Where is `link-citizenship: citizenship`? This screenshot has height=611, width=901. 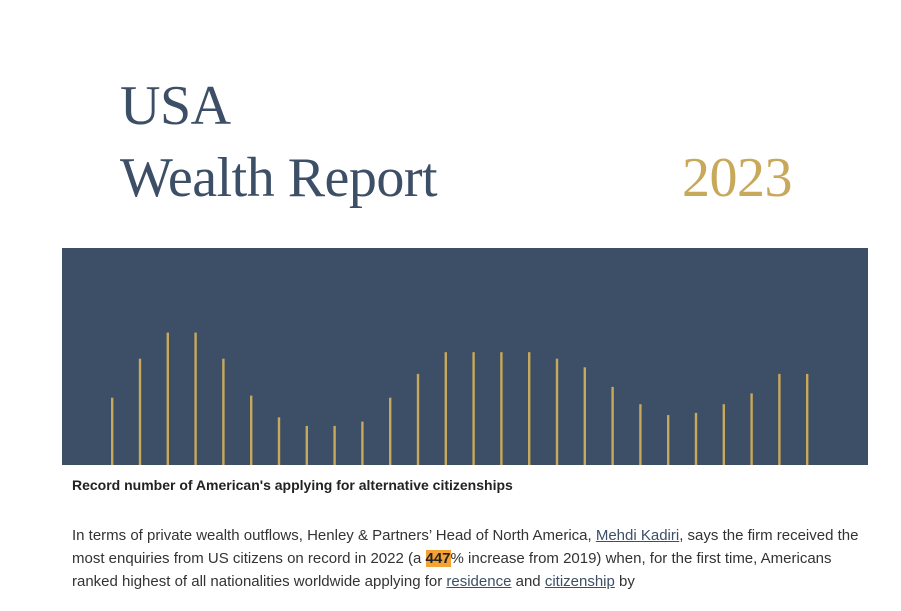 link-citizenship: citizenship is located at coordinates (579, 581).